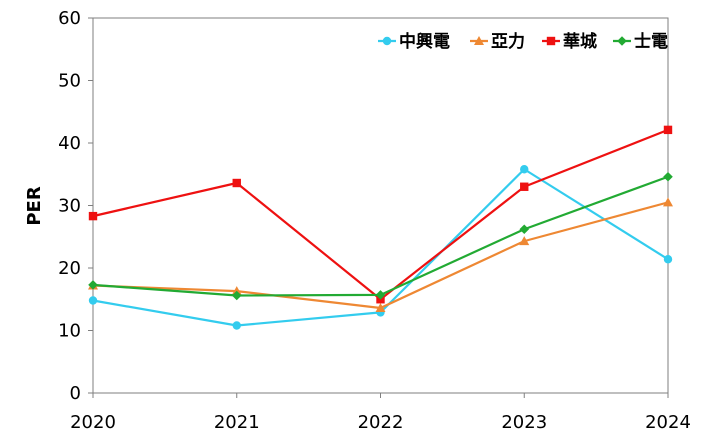 The width and height of the screenshot is (702, 443). I want to click on y-tick-label: 40, so click(69, 143).